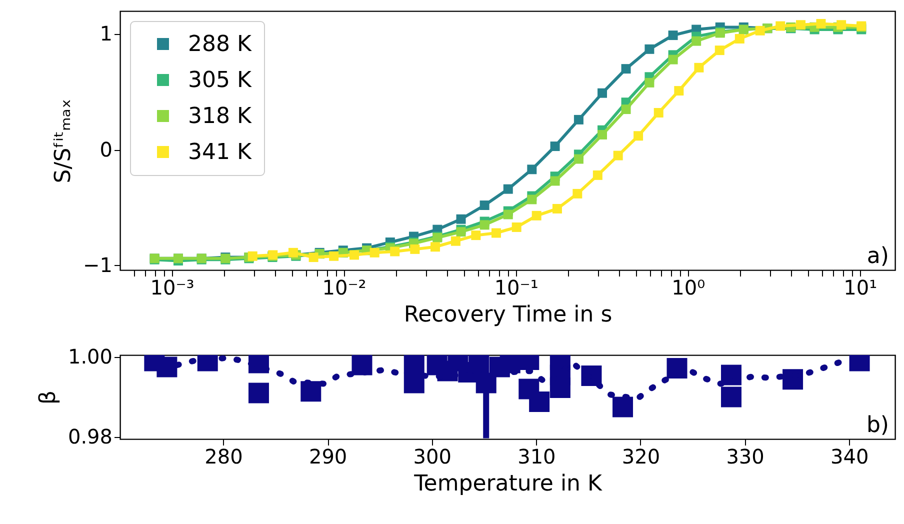 The width and height of the screenshot is (904, 524). I want to click on y-tick-label: 1.00, so click(90, 356).